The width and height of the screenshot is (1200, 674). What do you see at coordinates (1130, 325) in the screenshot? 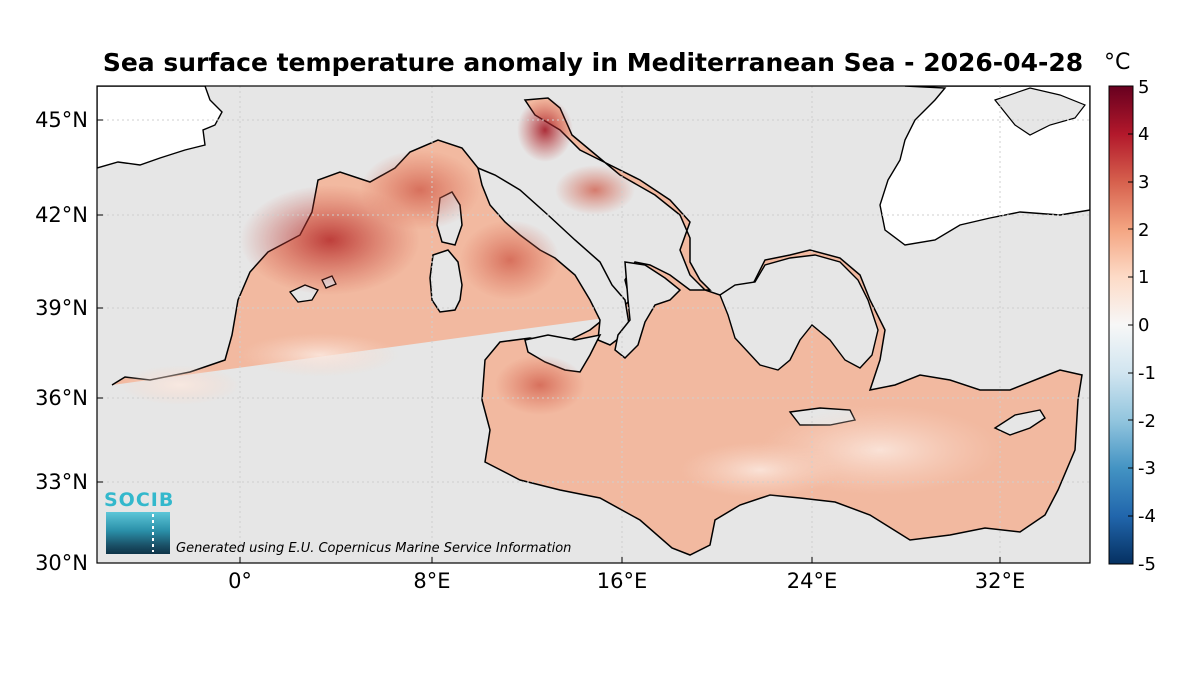
I see `colorbar-tick-marks` at bounding box center [1130, 325].